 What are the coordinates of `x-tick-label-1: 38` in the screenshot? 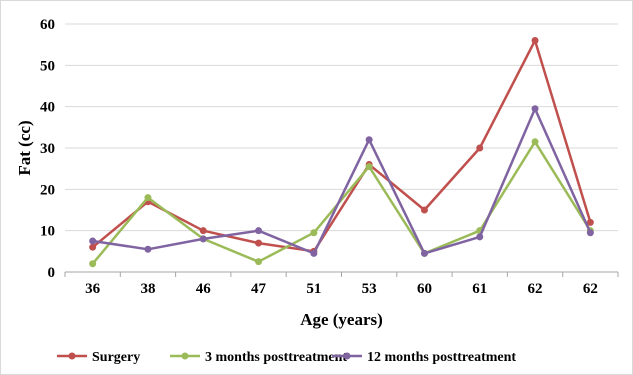 It's located at (147, 289).